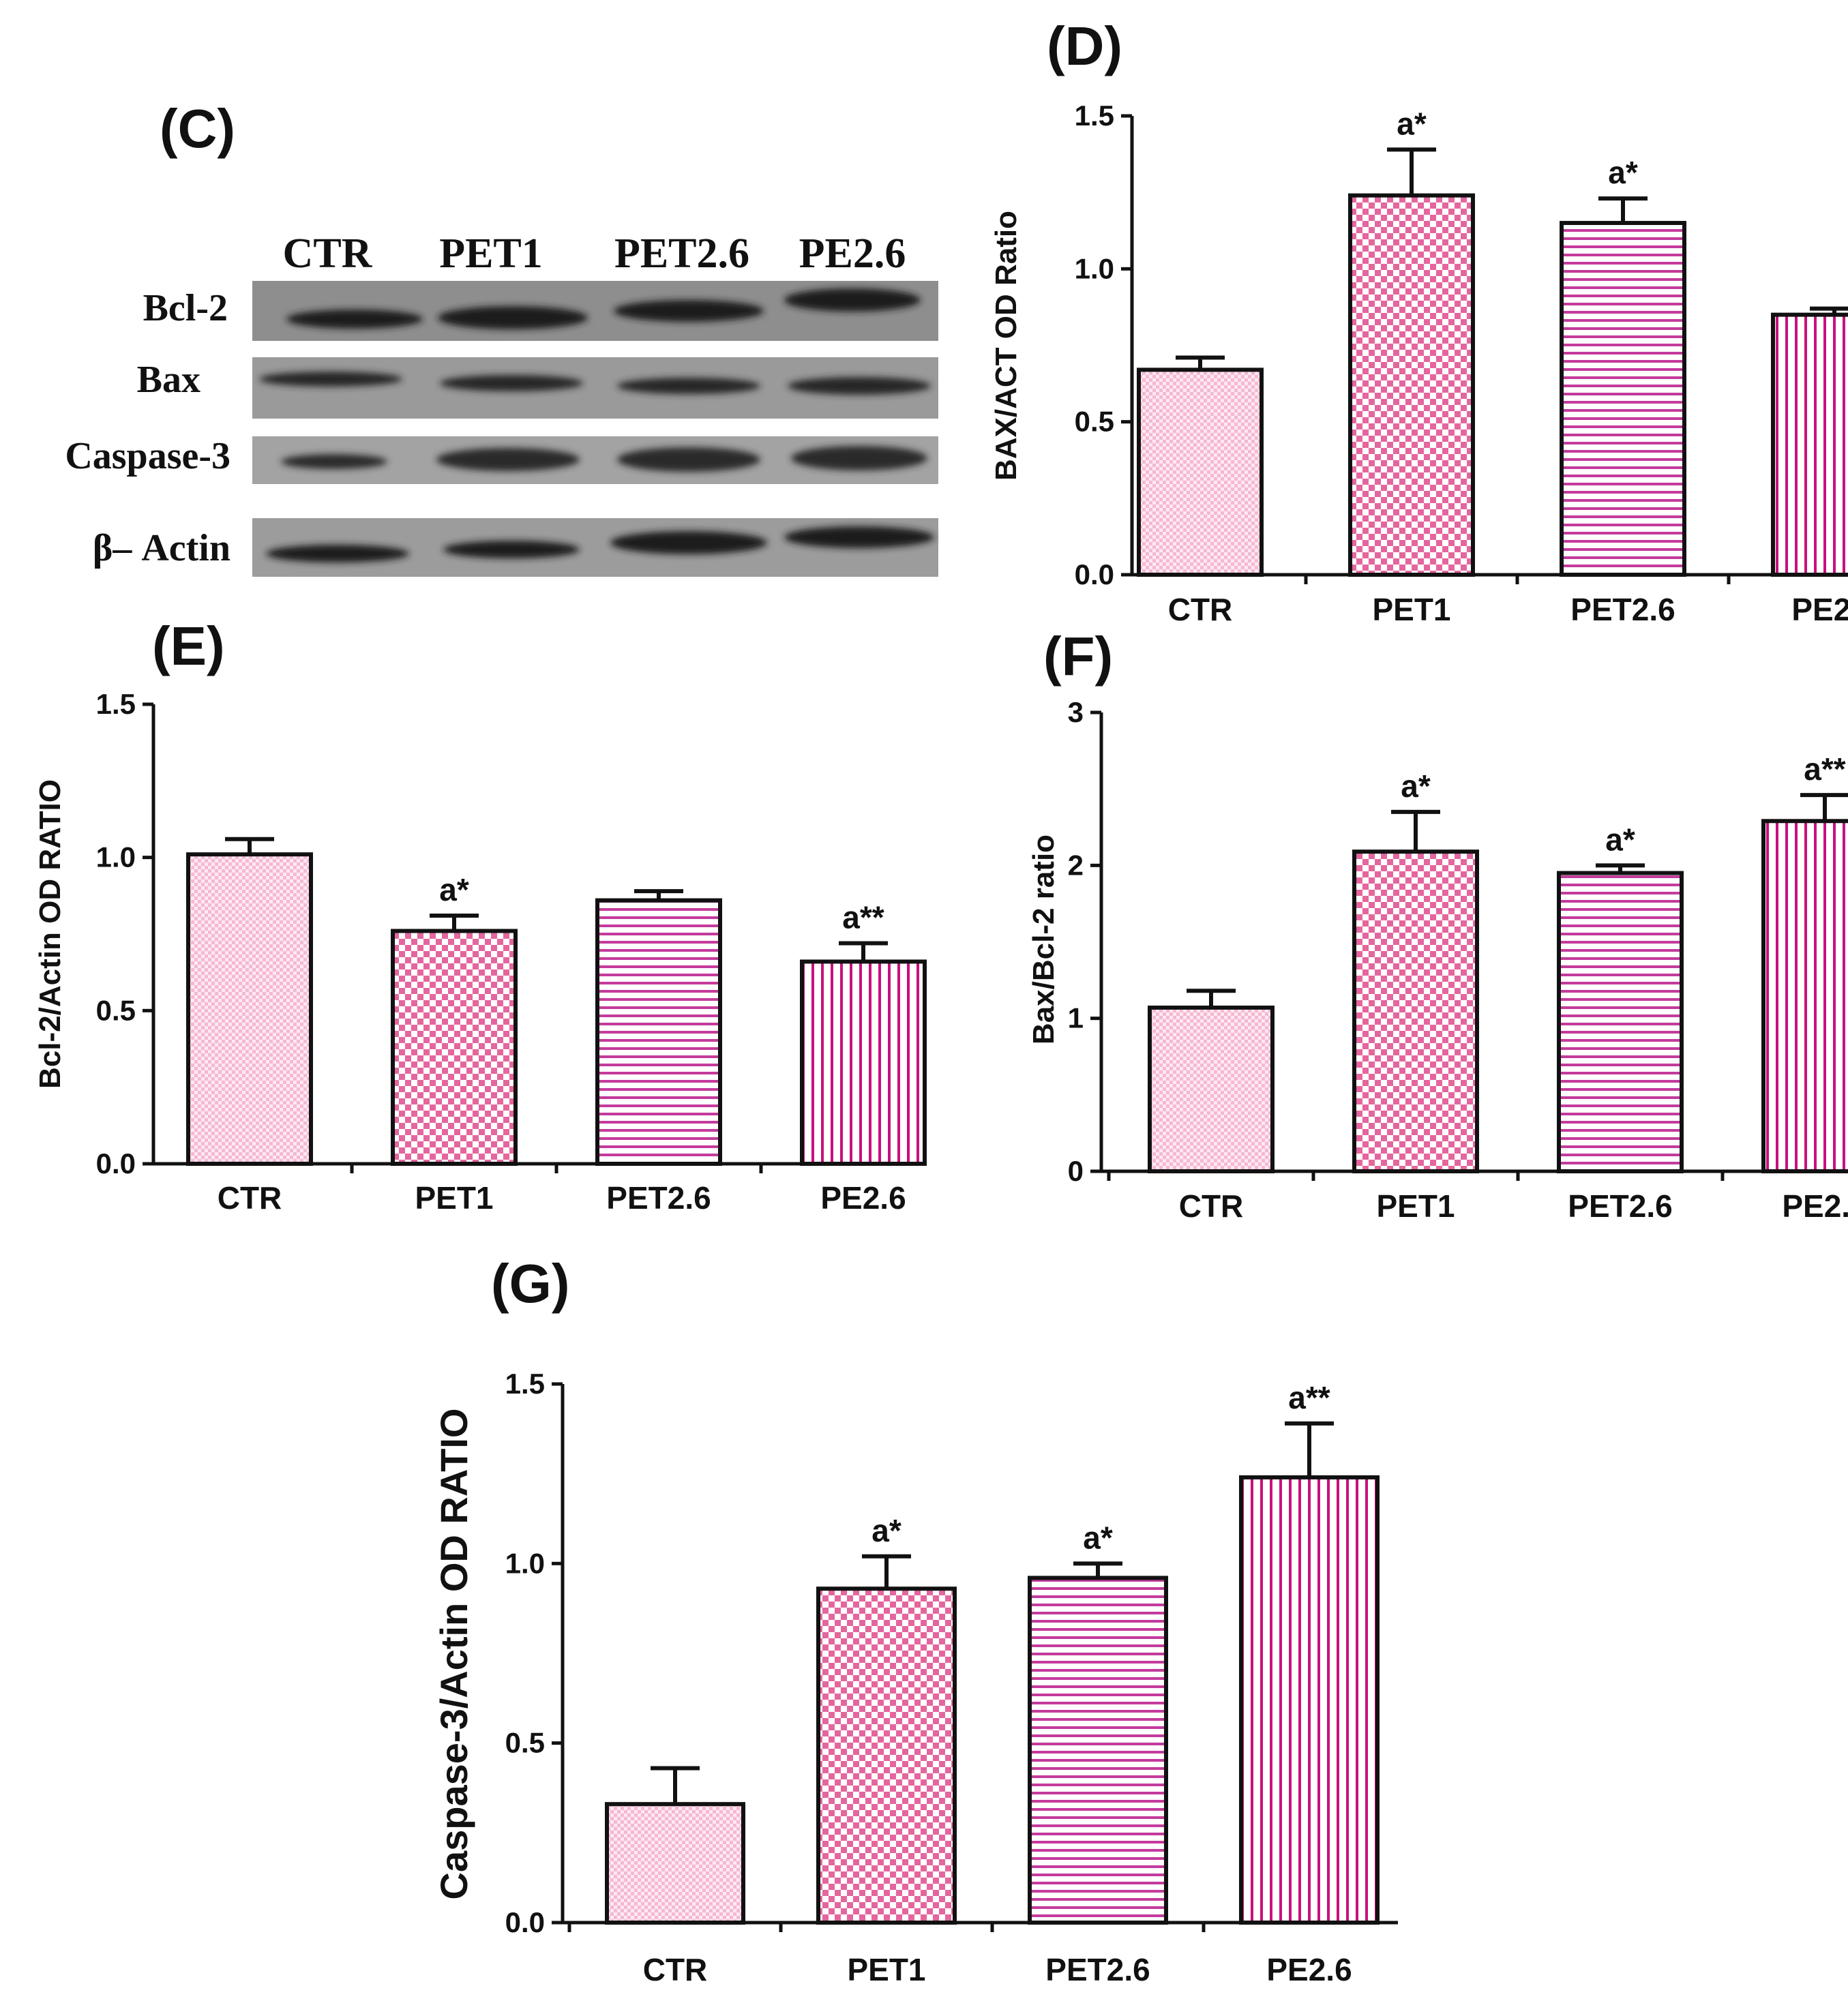 Image resolution: width=1848 pixels, height=2016 pixels. What do you see at coordinates (491, 253) in the screenshot?
I see `blot-lane-label-pet1: PET1` at bounding box center [491, 253].